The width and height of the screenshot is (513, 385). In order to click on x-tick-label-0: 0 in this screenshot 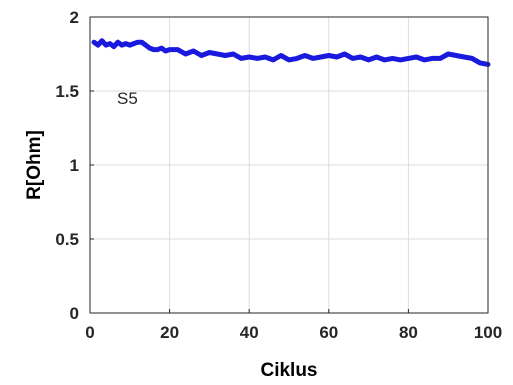, I will do `click(89, 332)`.